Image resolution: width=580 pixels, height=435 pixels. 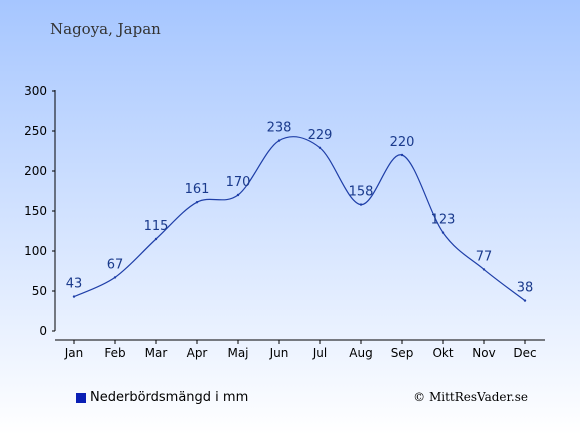 I want to click on data-label: 123, so click(x=443, y=220).